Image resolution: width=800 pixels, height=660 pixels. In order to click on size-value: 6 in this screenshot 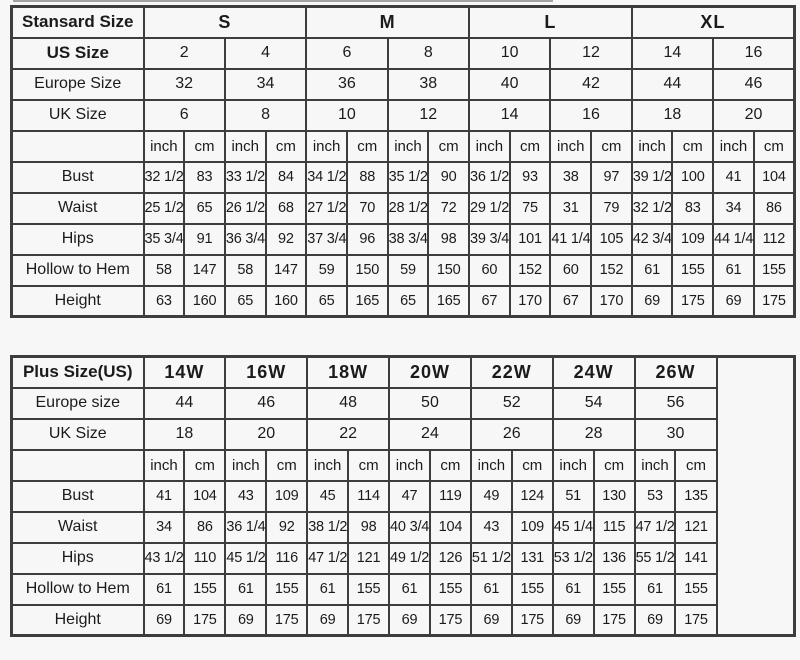, I will do `click(184, 115)`.